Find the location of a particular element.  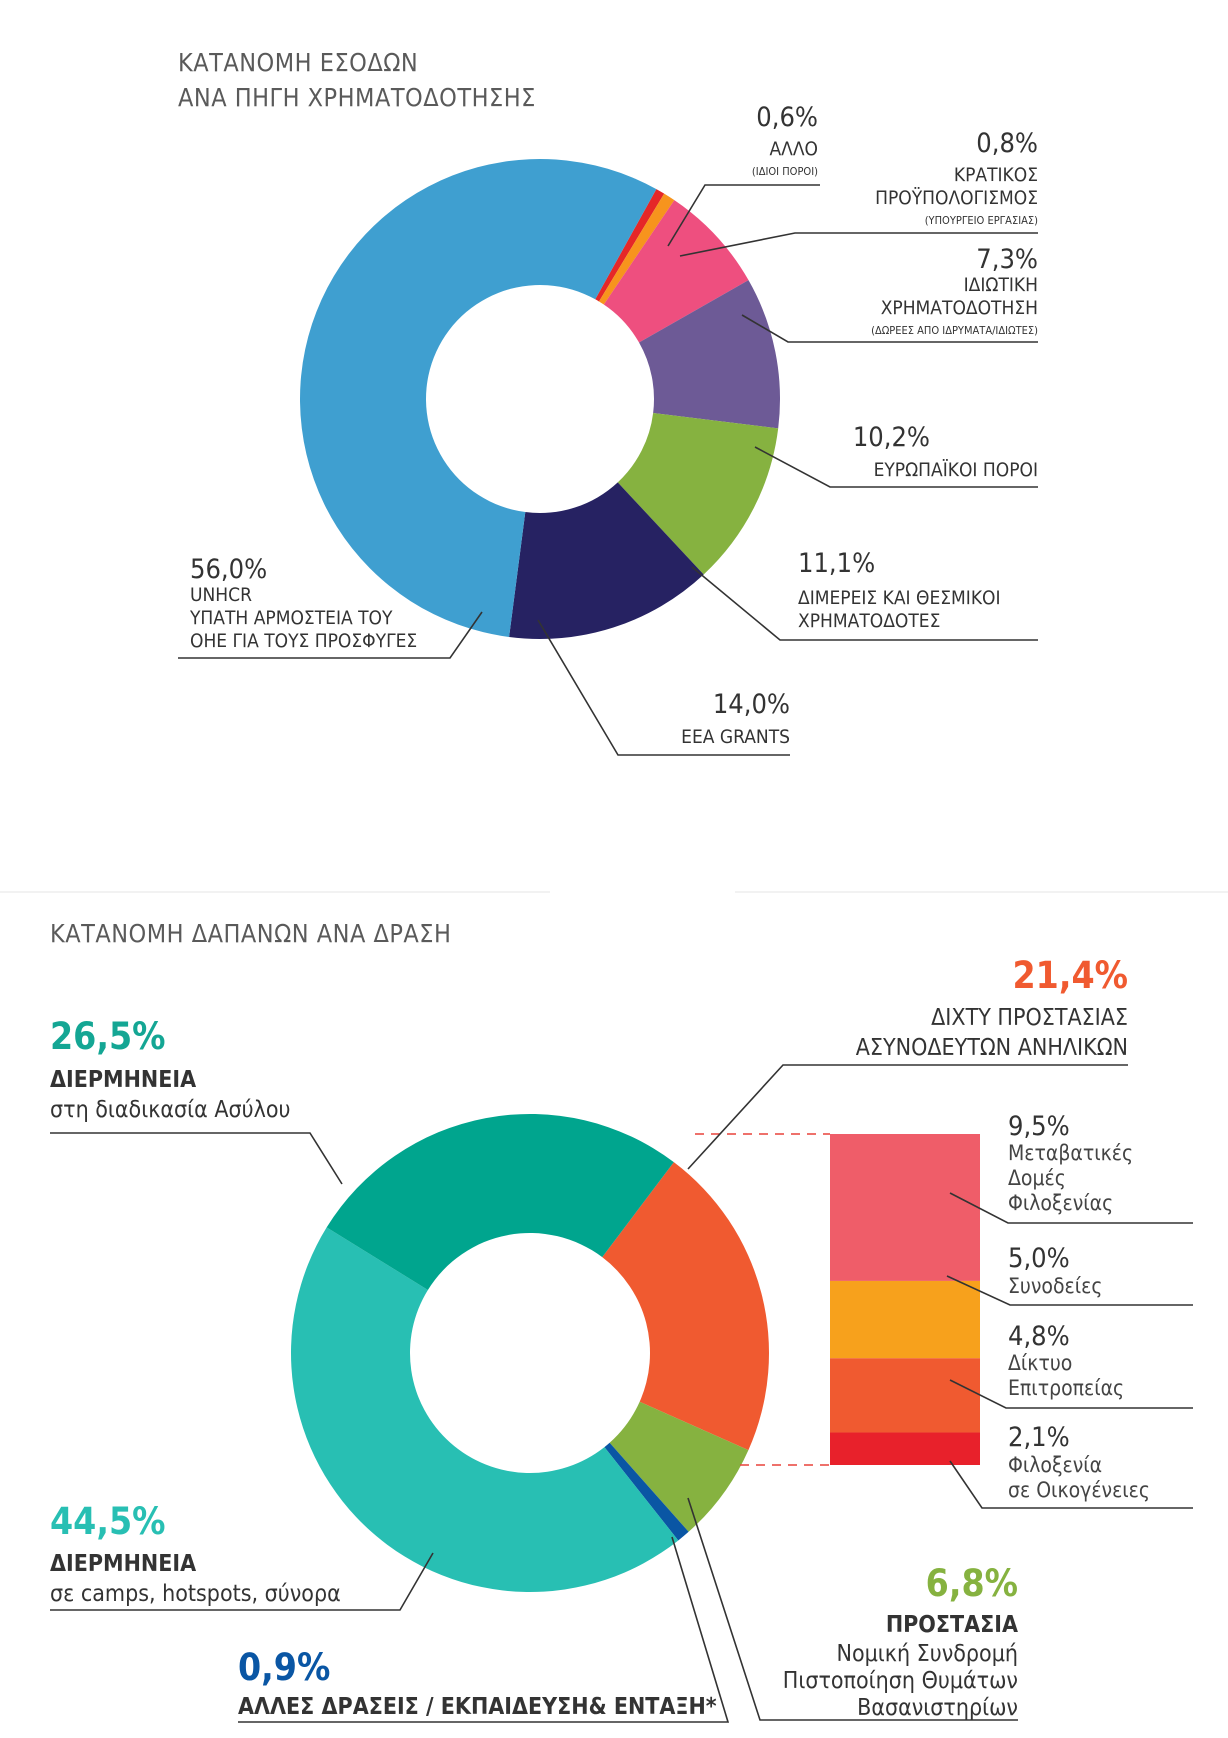

minors-breakdown-bar is located at coordinates (905, 1299).